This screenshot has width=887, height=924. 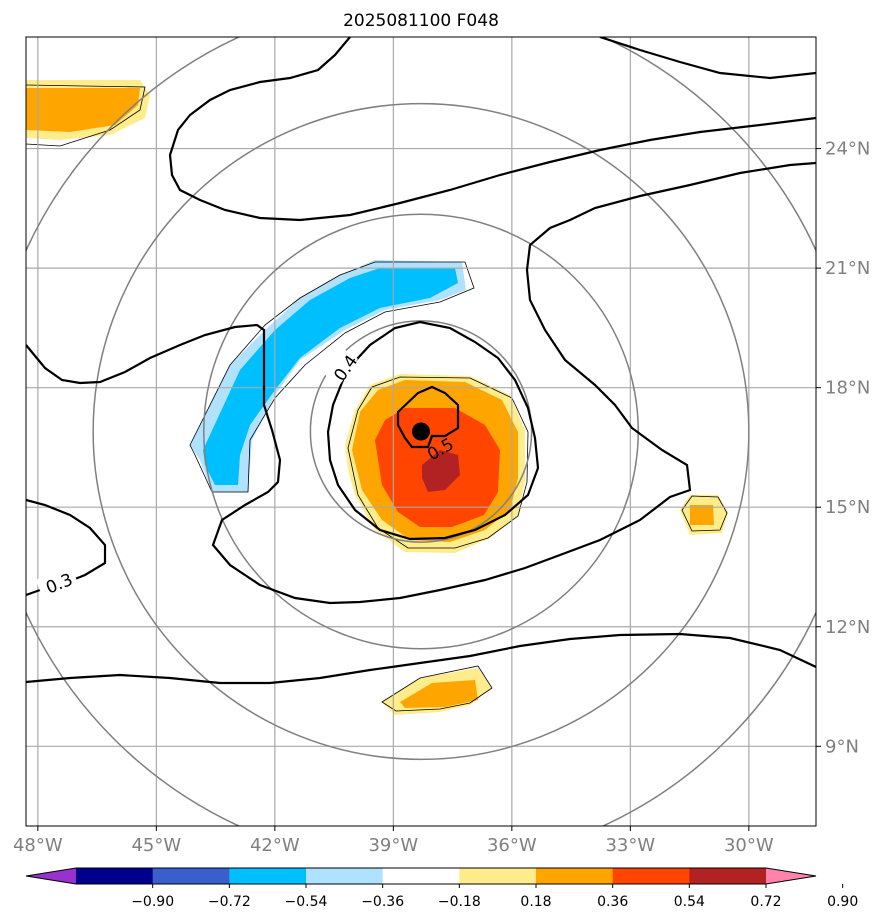 I want to click on x-tick-label: 33°W, so click(x=630, y=845).